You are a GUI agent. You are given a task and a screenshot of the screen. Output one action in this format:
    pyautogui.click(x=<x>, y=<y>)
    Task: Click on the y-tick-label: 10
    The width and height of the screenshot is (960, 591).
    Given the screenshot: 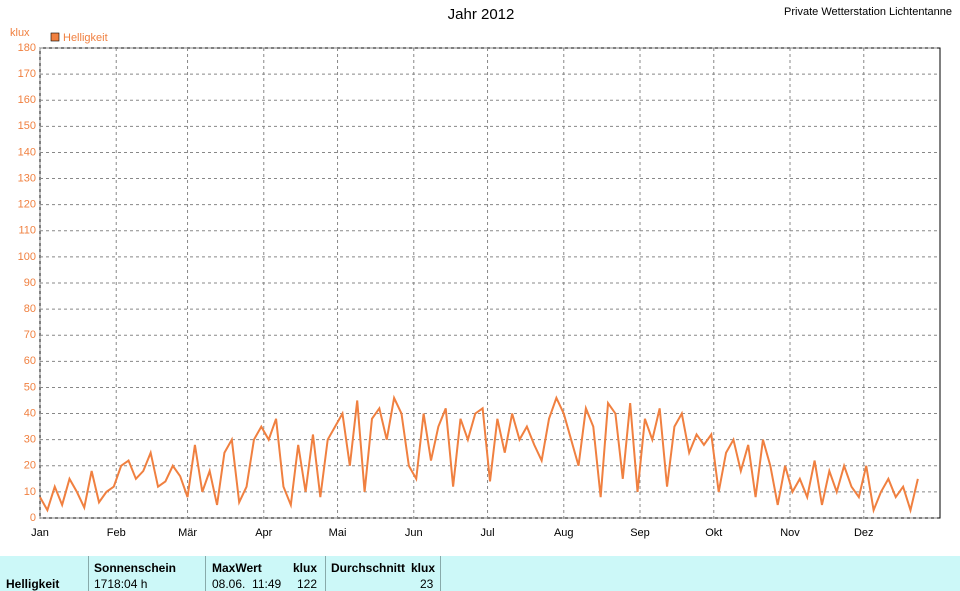 What is the action you would take?
    pyautogui.click(x=30, y=492)
    